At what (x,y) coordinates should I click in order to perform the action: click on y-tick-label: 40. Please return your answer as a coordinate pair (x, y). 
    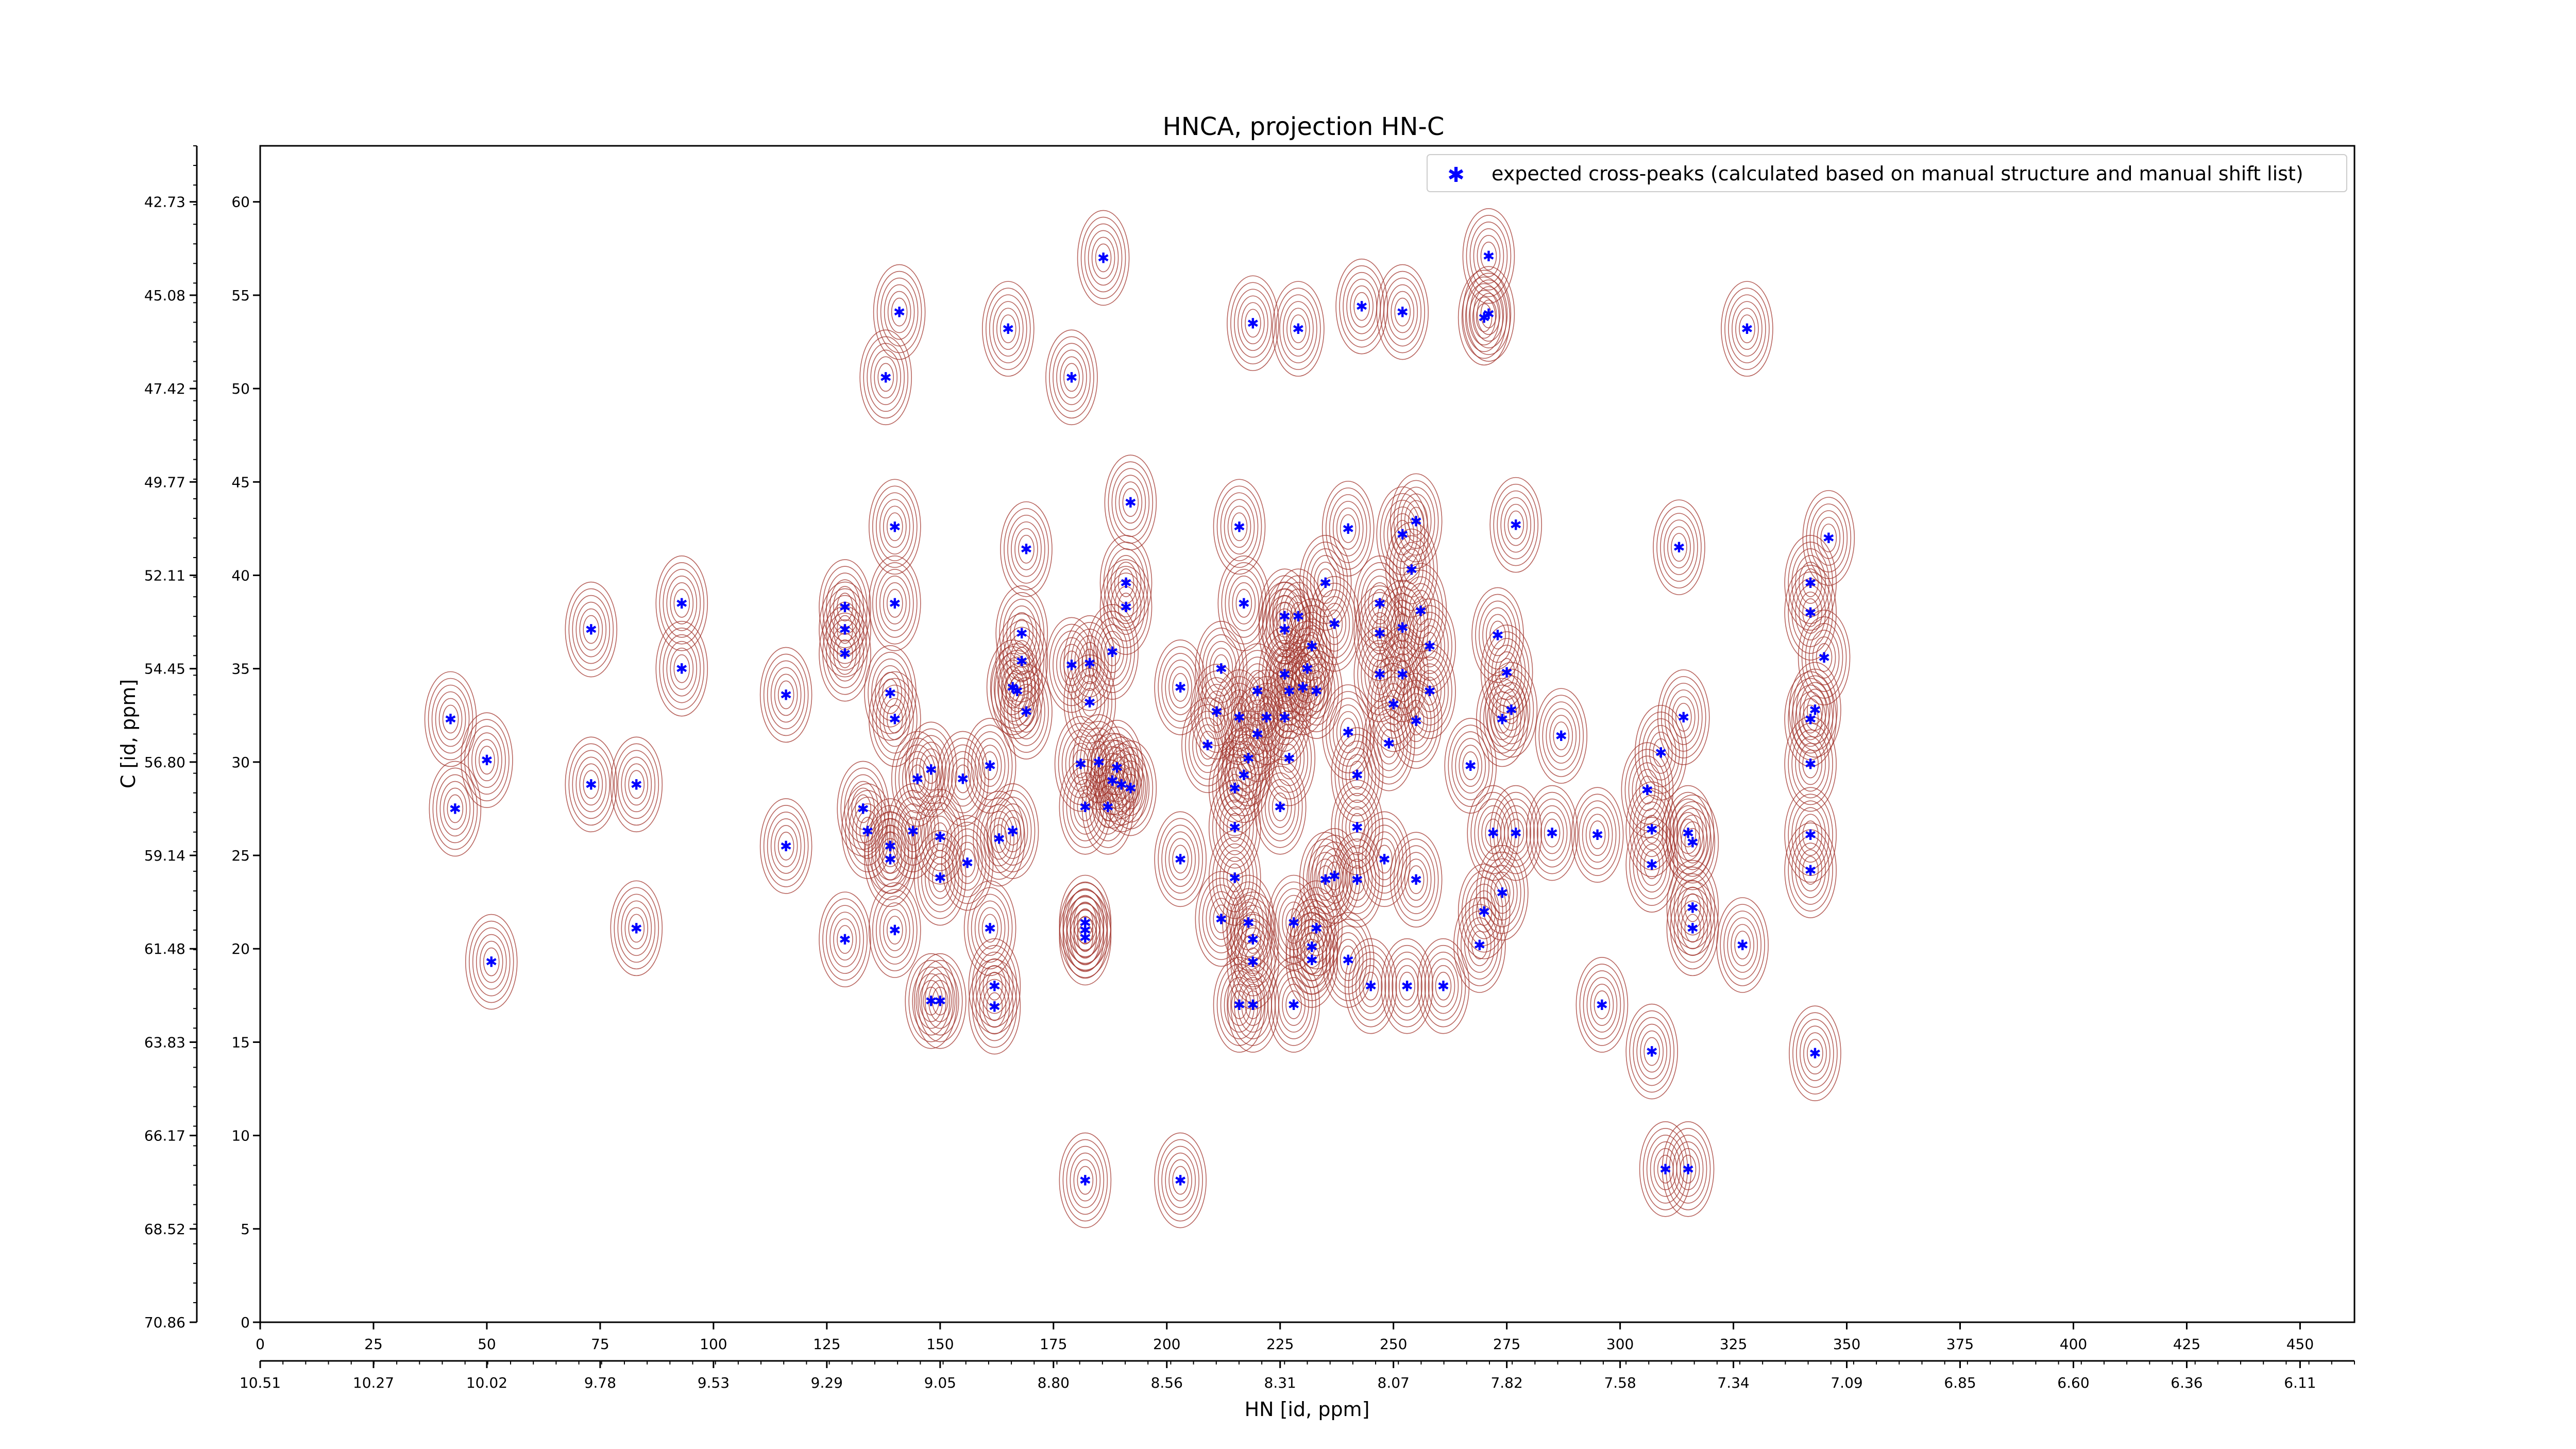
    Looking at the image, I should click on (240, 575).